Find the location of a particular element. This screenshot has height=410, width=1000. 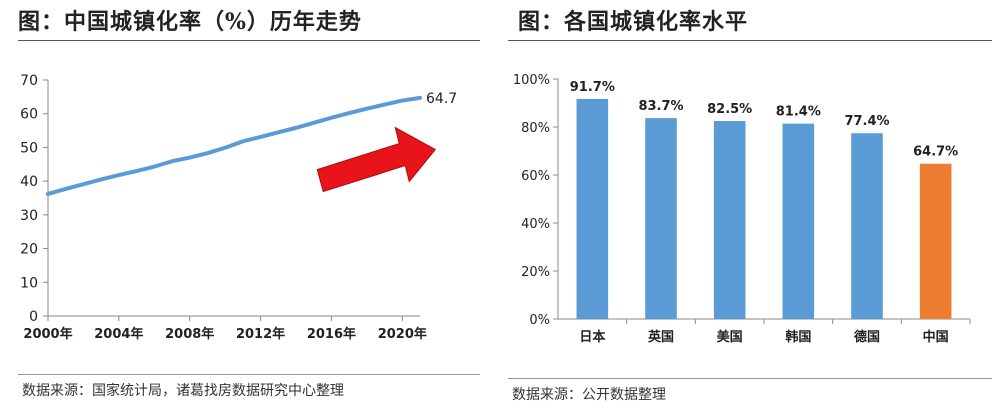

x-tick-label: 2000年 is located at coordinates (47, 334).